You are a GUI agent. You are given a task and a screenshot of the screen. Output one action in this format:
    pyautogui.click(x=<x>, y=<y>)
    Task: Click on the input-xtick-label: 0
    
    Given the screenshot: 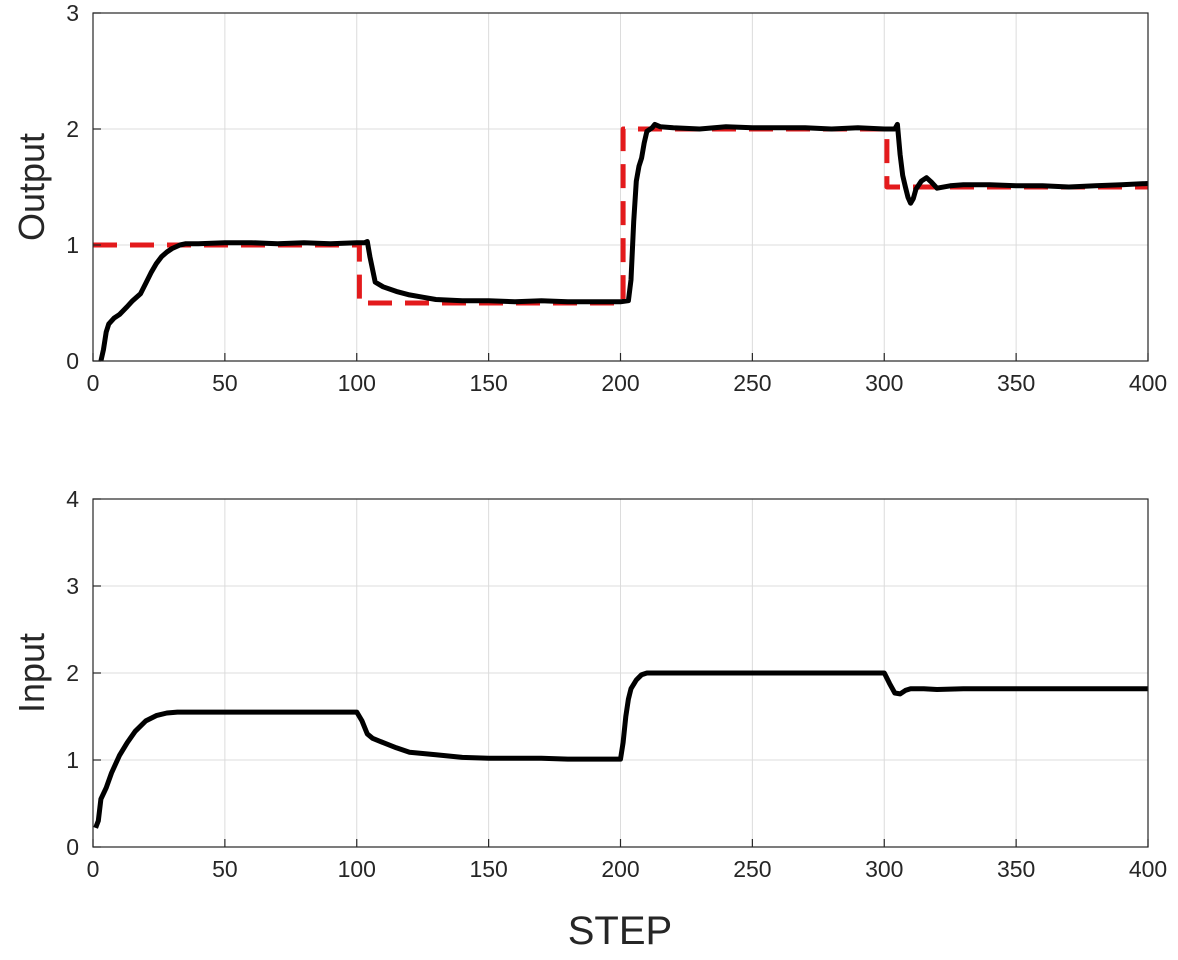 What is the action you would take?
    pyautogui.click(x=93, y=869)
    